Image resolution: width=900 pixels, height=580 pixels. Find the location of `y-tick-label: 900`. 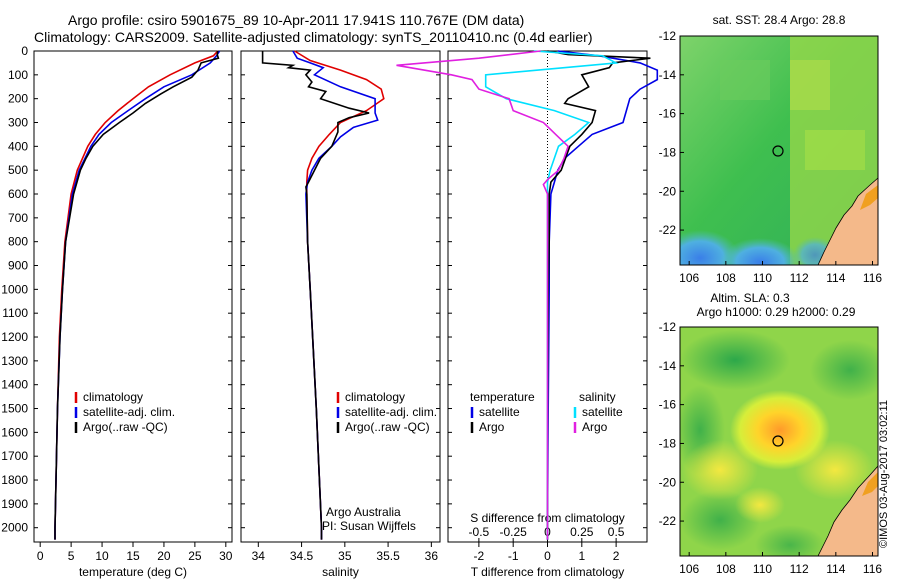

y-tick-label: 900 is located at coordinates (18, 266).